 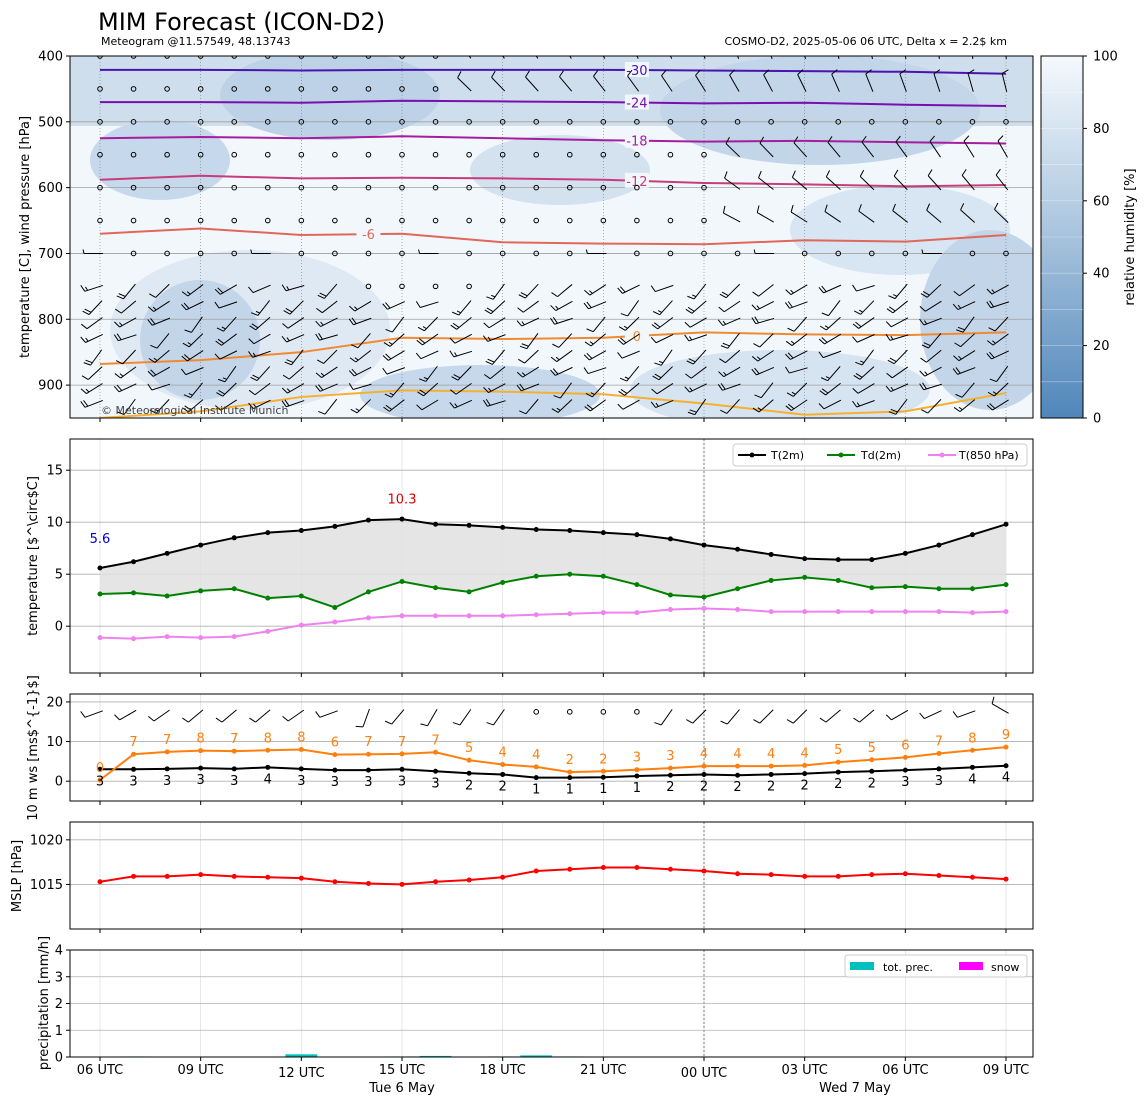 I want to click on wind-gust-label: 4, so click(x=805, y=753).